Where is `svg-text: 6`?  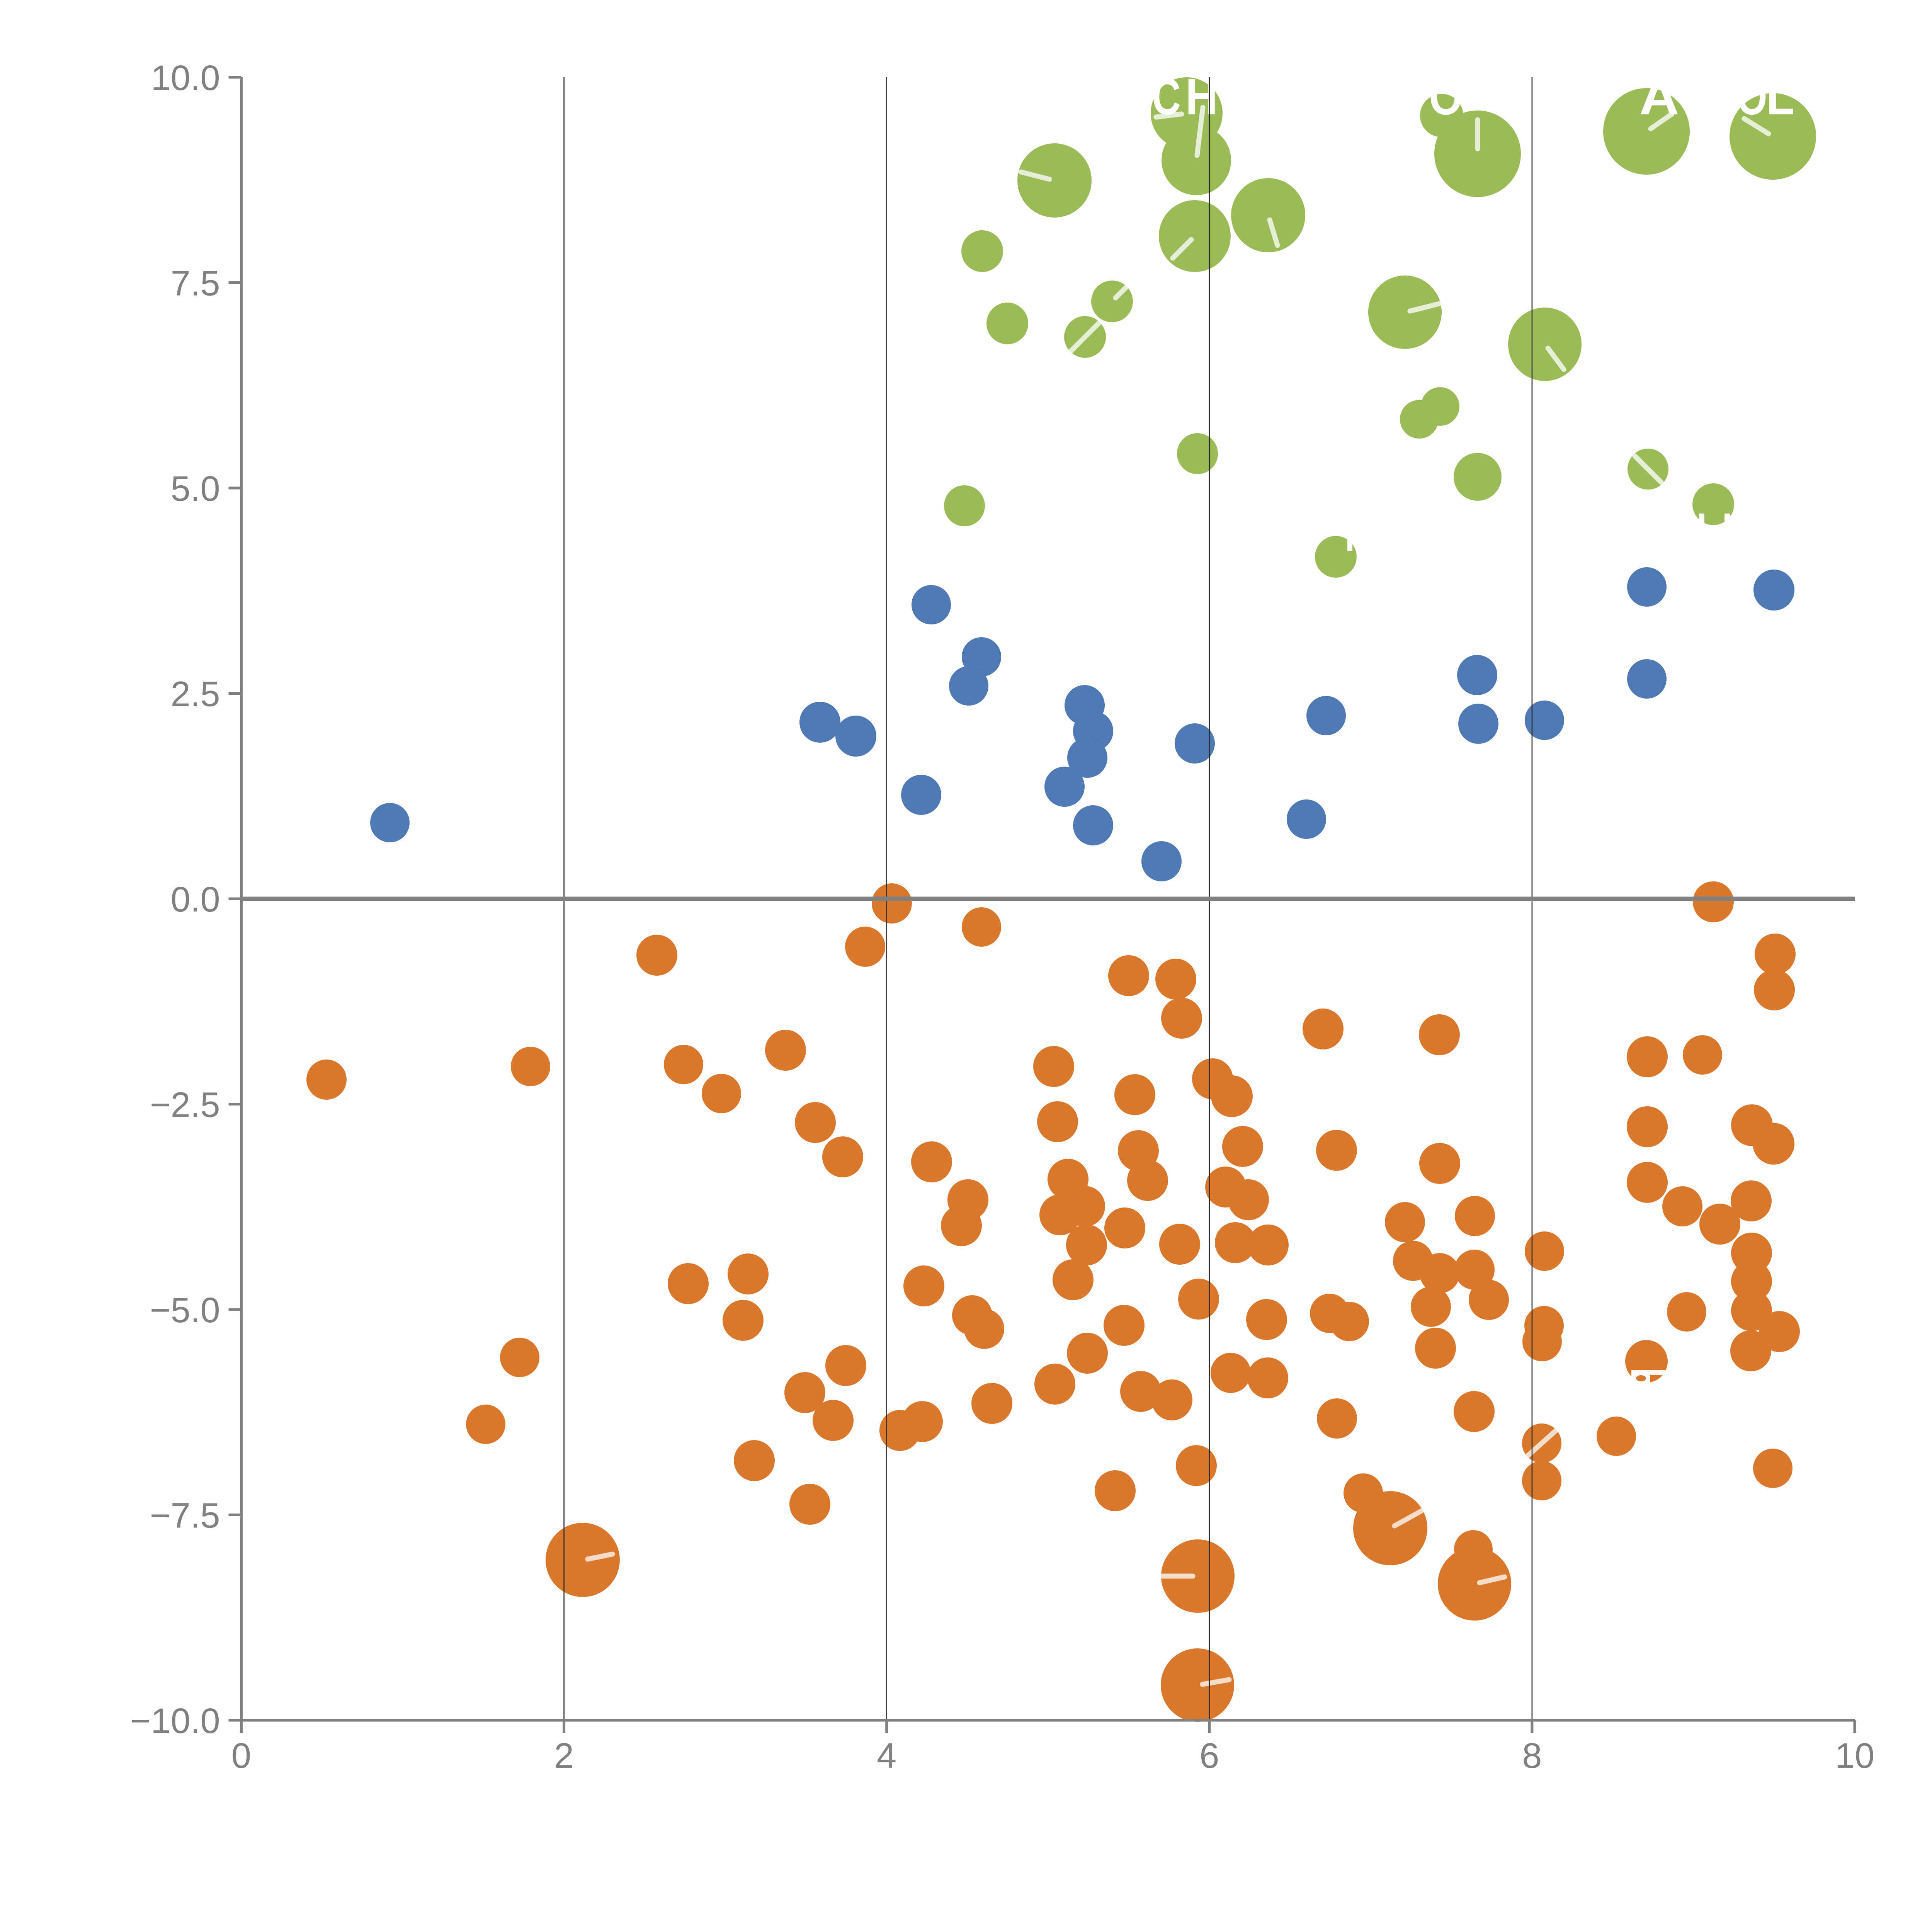
svg-text: 6 is located at coordinates (1209, 1756).